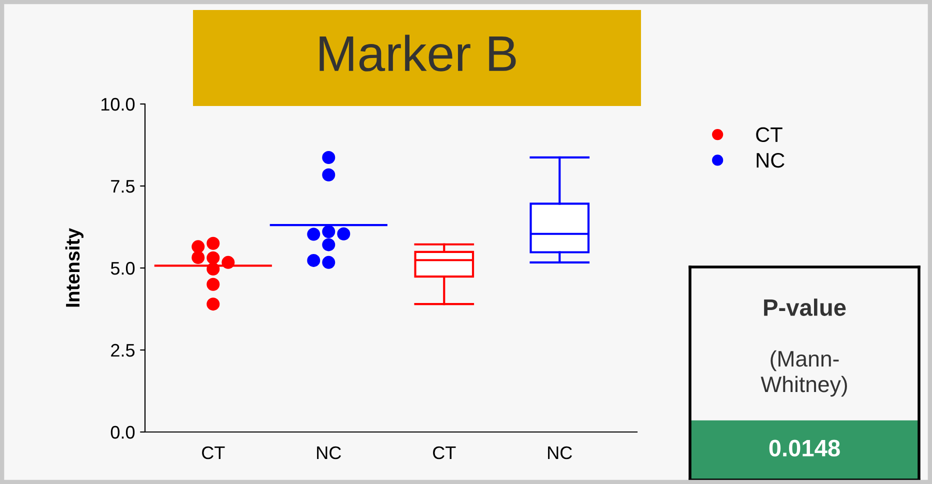 This screenshot has height=484, width=932. Describe the element at coordinates (118, 104) in the screenshot. I see `y-tick-label: 10.0` at that location.